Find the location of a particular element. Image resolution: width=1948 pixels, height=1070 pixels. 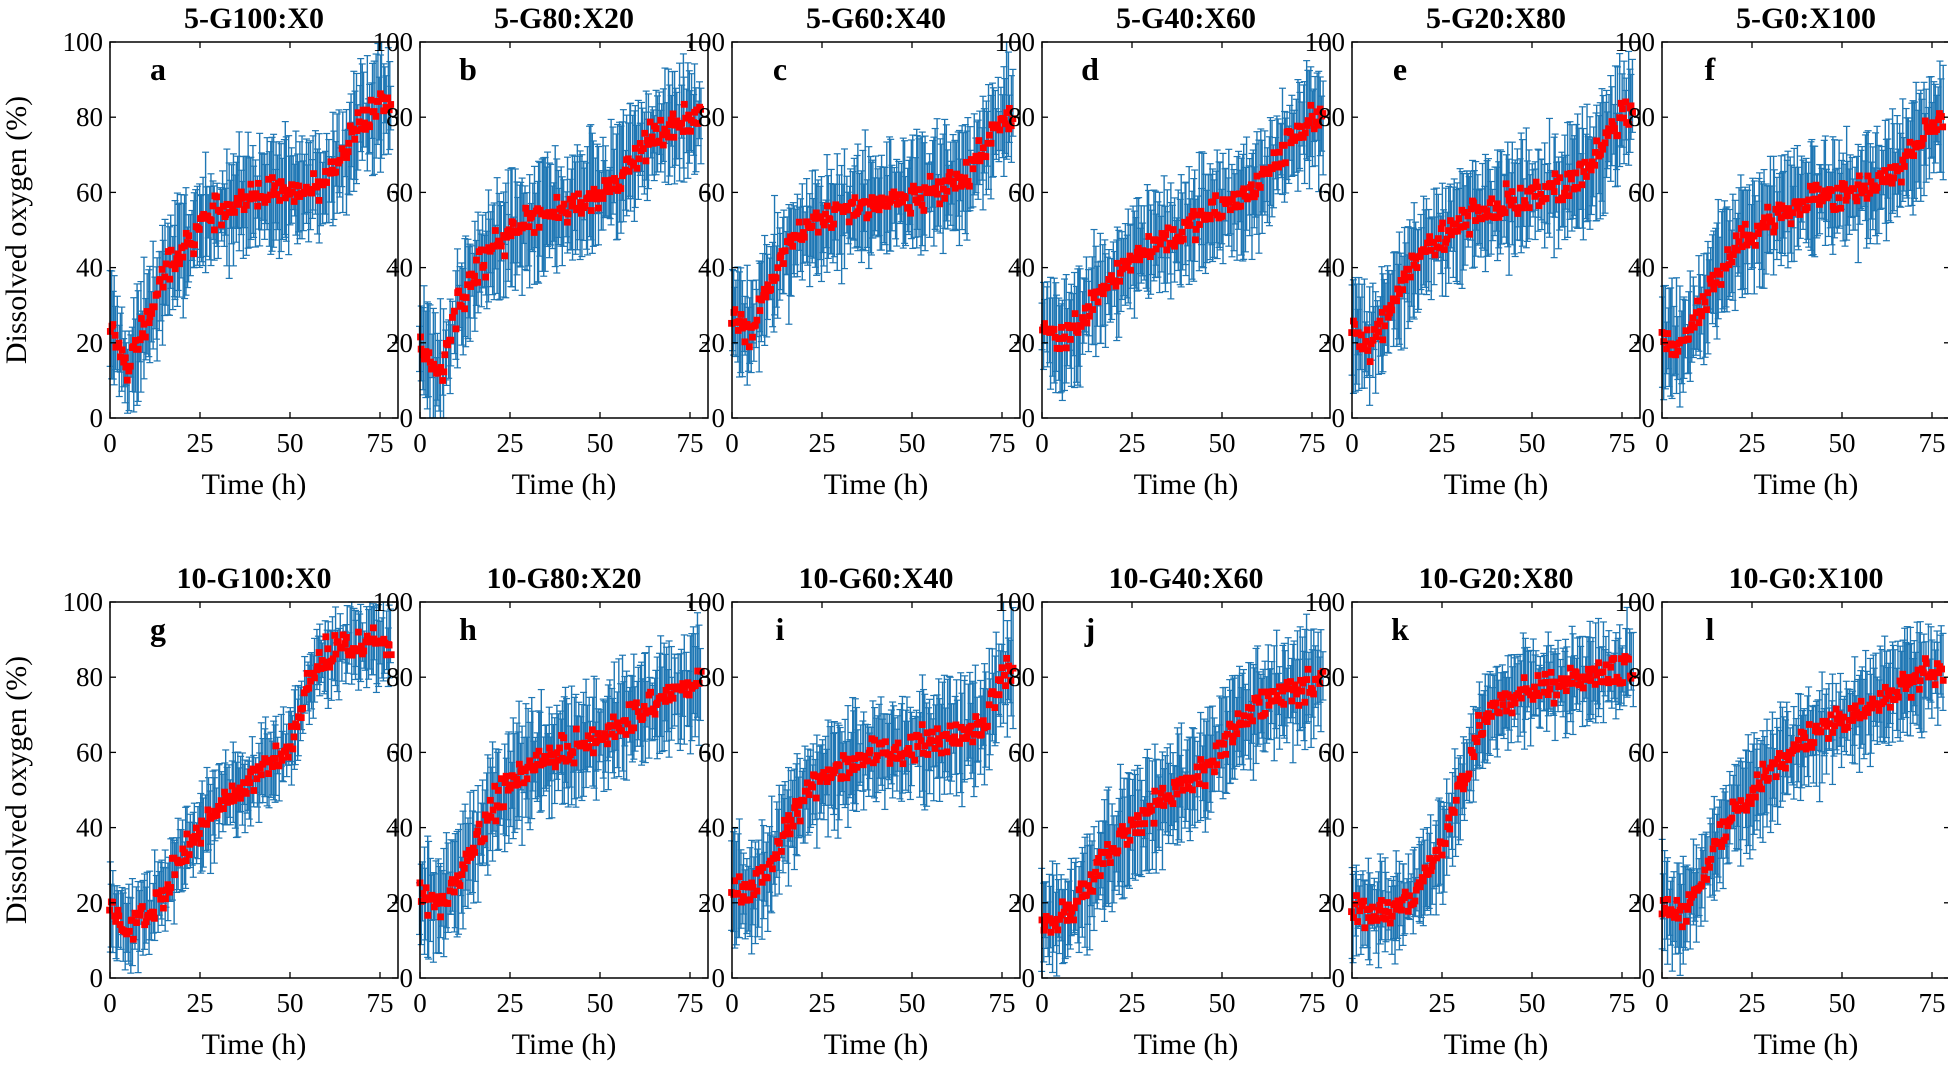

data-series is located at coordinates (1802, 798).